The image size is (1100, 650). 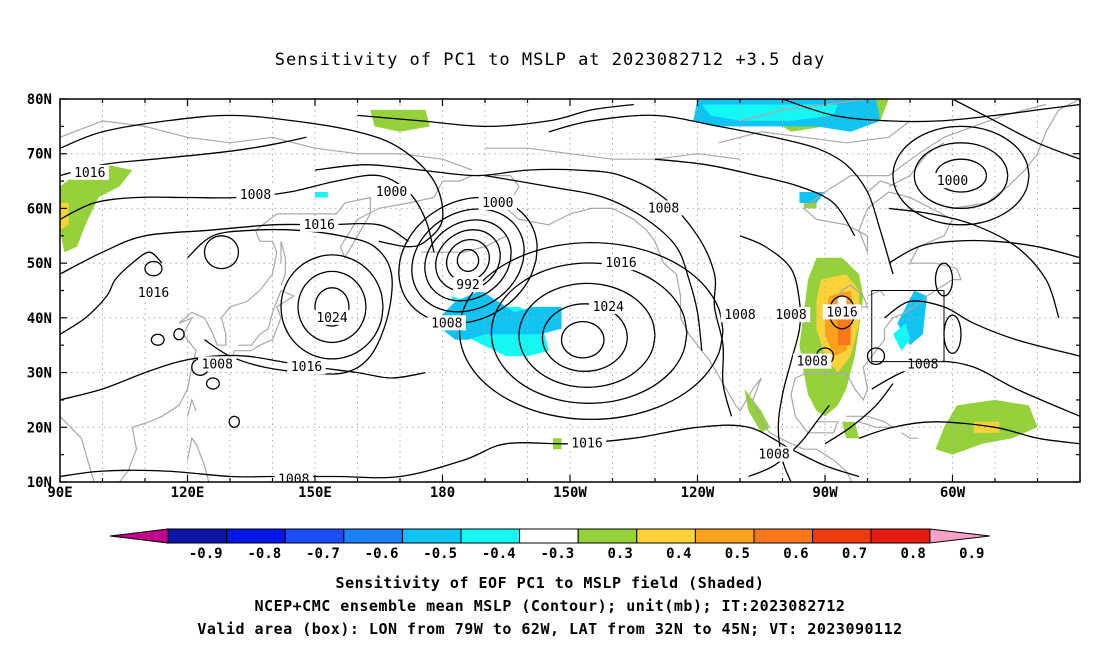 What do you see at coordinates (698, 493) in the screenshot?
I see `lon-label: 120W` at bounding box center [698, 493].